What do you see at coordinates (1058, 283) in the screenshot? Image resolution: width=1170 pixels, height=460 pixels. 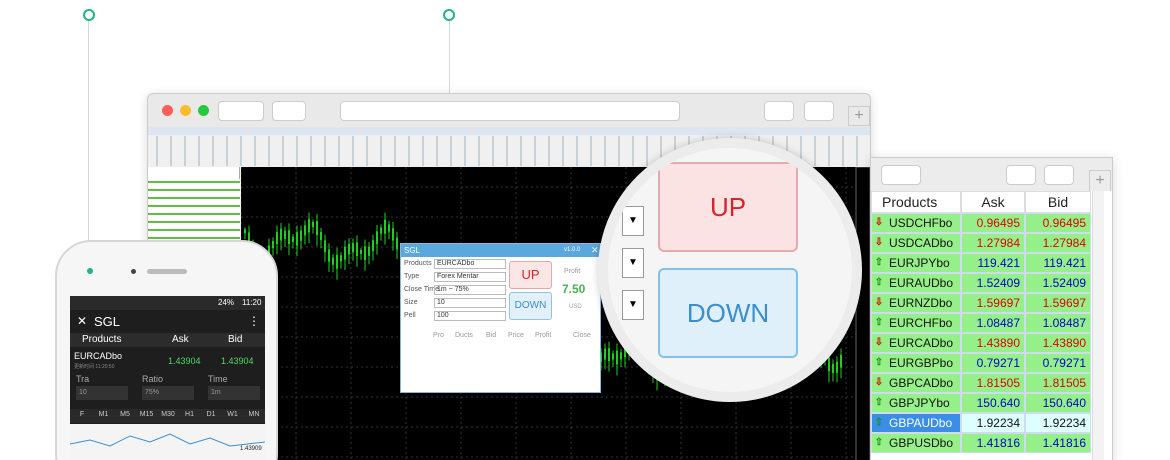 I see `bid-cell: 1.52409` at bounding box center [1058, 283].